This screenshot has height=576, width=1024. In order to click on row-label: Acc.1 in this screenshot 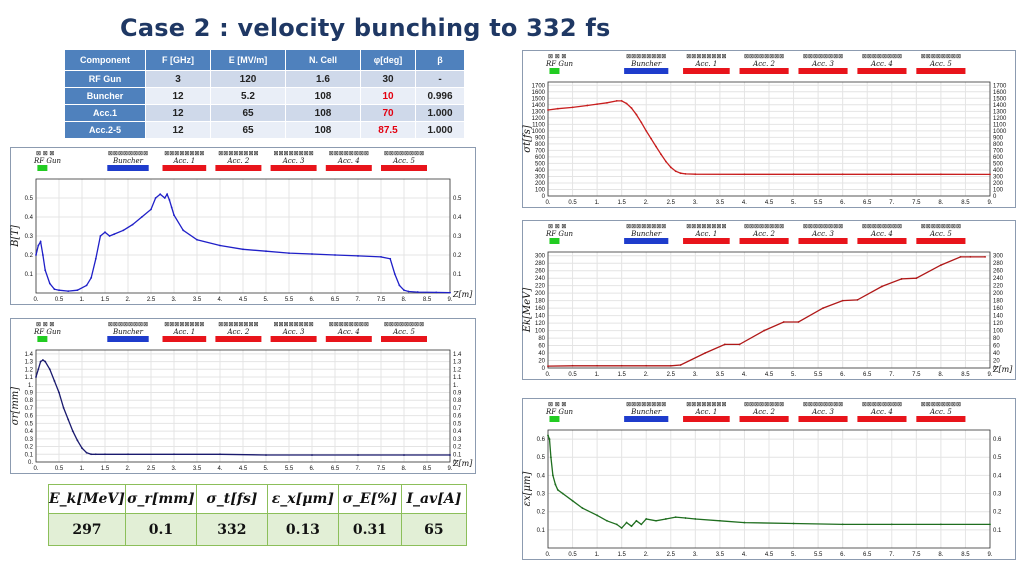, I will do `click(105, 113)`.